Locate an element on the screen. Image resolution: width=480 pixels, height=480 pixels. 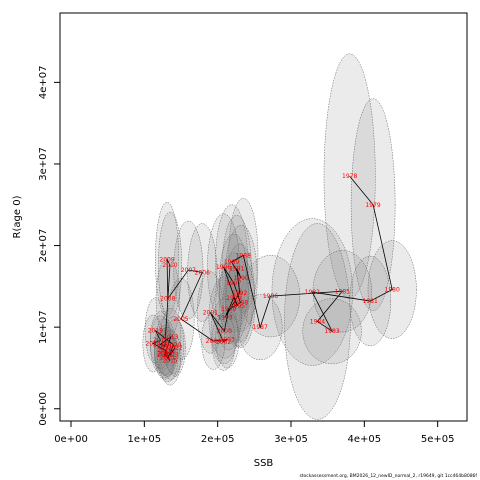
year-label-2016: 2016 is located at coordinates (164, 350).